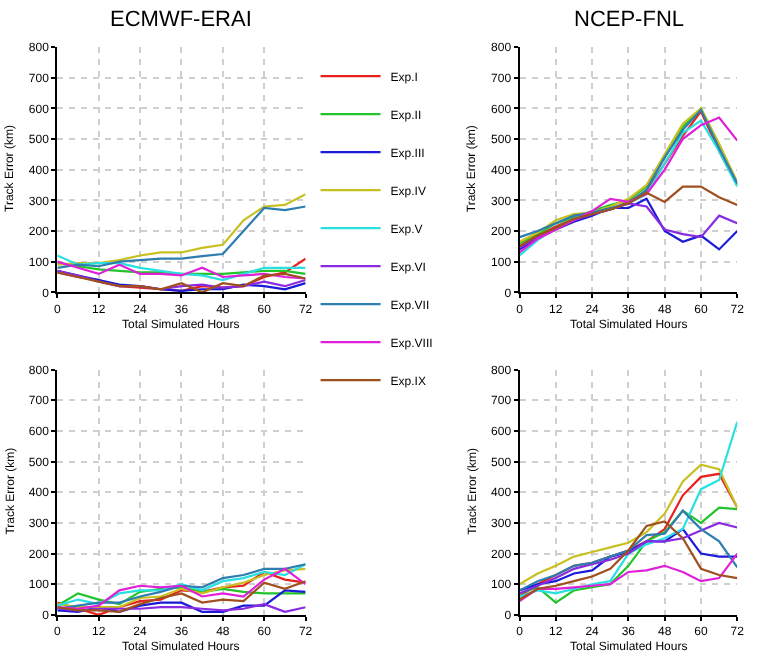  Describe the element at coordinates (629, 20) in the screenshot. I see `chart-title: NCEP-FNL` at that location.